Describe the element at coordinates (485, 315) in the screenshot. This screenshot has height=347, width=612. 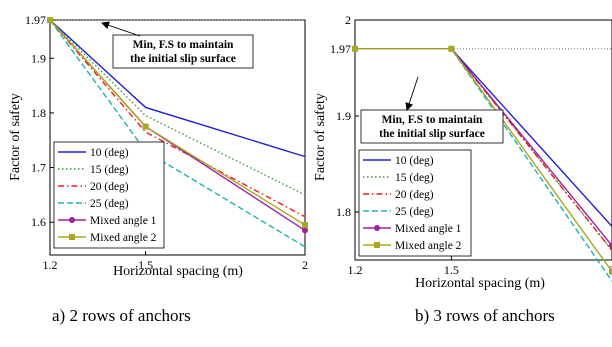
I see `caption-b: b) 3 rows of anchors` at that location.